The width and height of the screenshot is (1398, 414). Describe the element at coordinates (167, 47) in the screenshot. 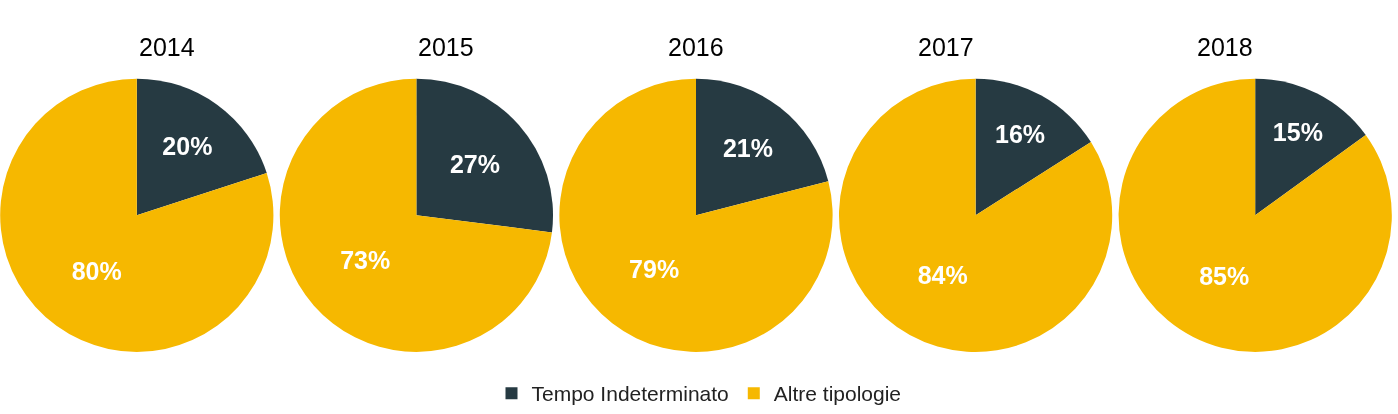

I see `chart-title: 2014` at that location.